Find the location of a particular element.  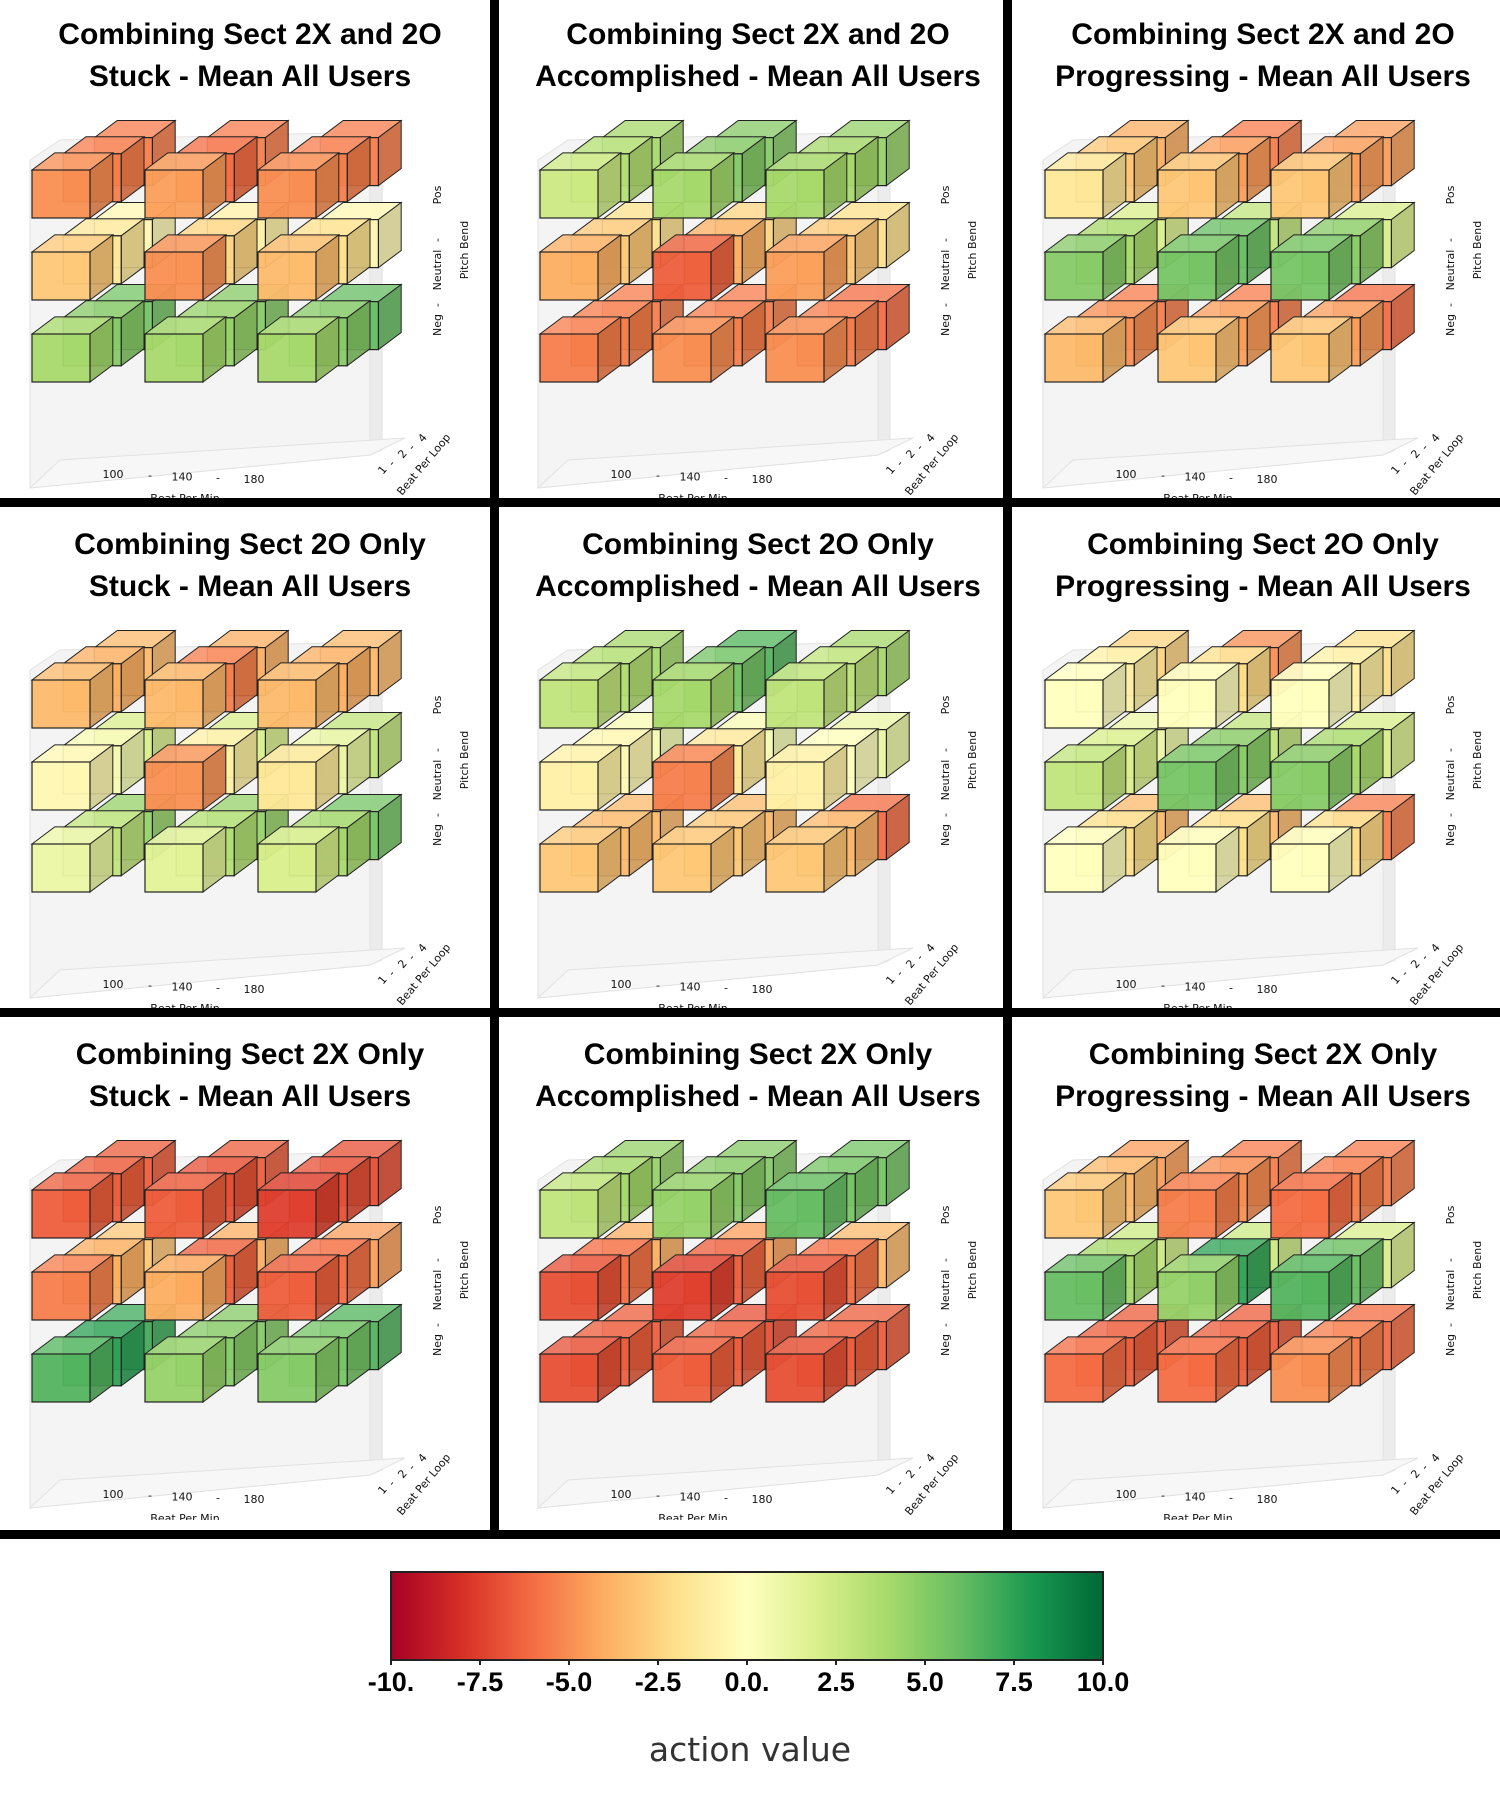

colorbar-tick-label: -2.5 is located at coordinates (658, 1682).